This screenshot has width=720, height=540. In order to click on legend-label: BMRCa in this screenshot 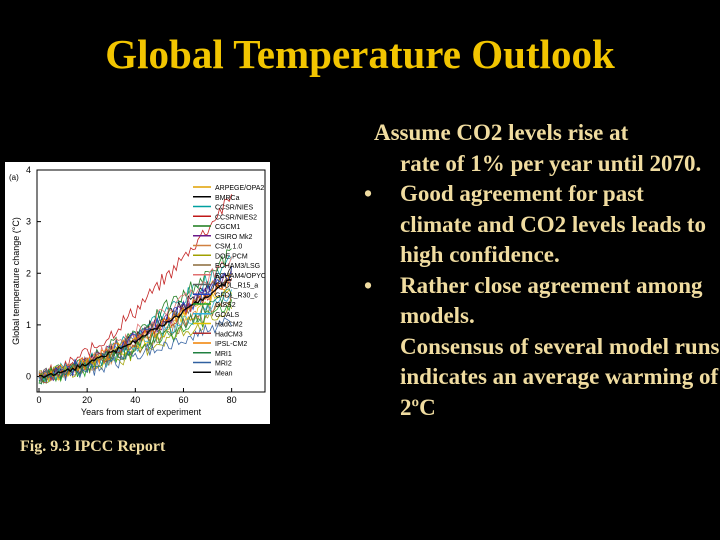, I will do `click(227, 198)`.